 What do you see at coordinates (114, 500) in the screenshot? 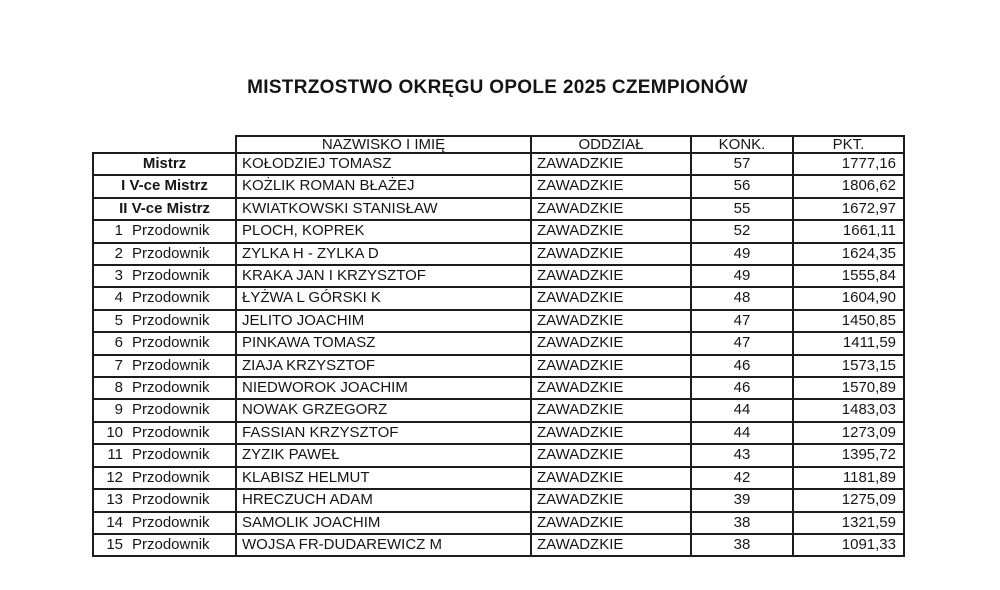
I see `rank-number: 13` at bounding box center [114, 500].